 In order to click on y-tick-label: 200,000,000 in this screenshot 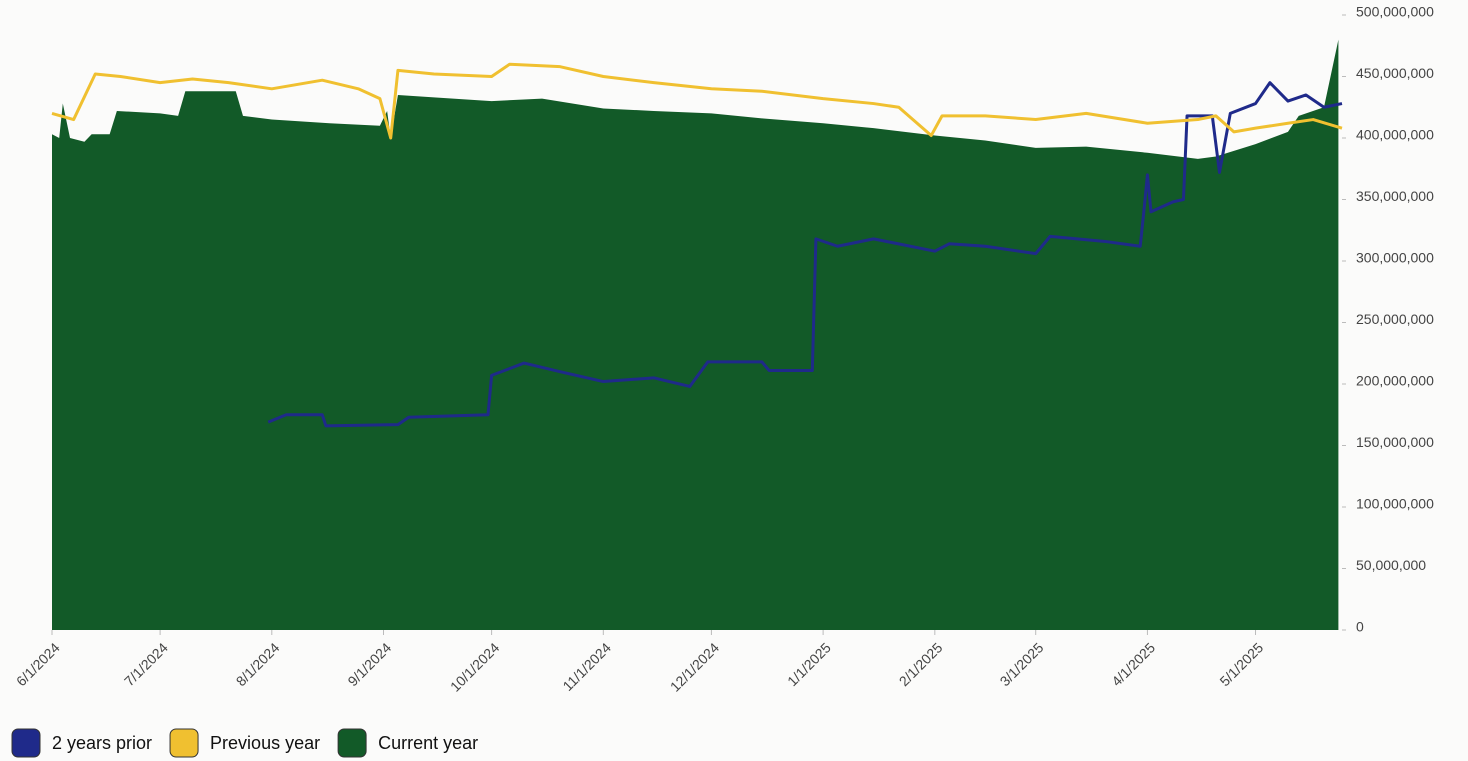, I will do `click(1395, 381)`.